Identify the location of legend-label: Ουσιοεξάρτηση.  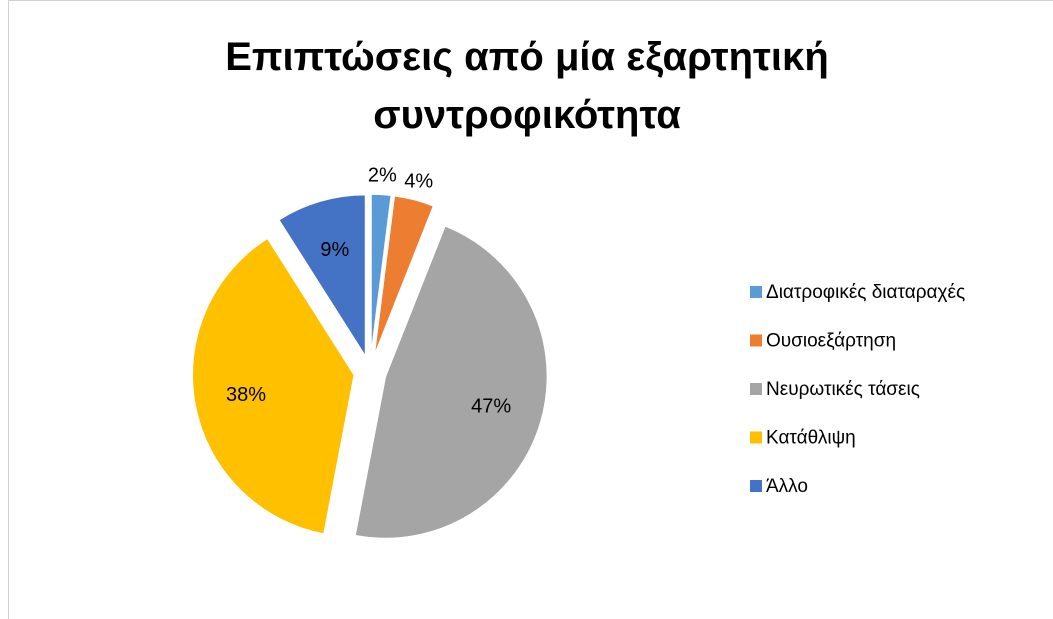
(831, 341).